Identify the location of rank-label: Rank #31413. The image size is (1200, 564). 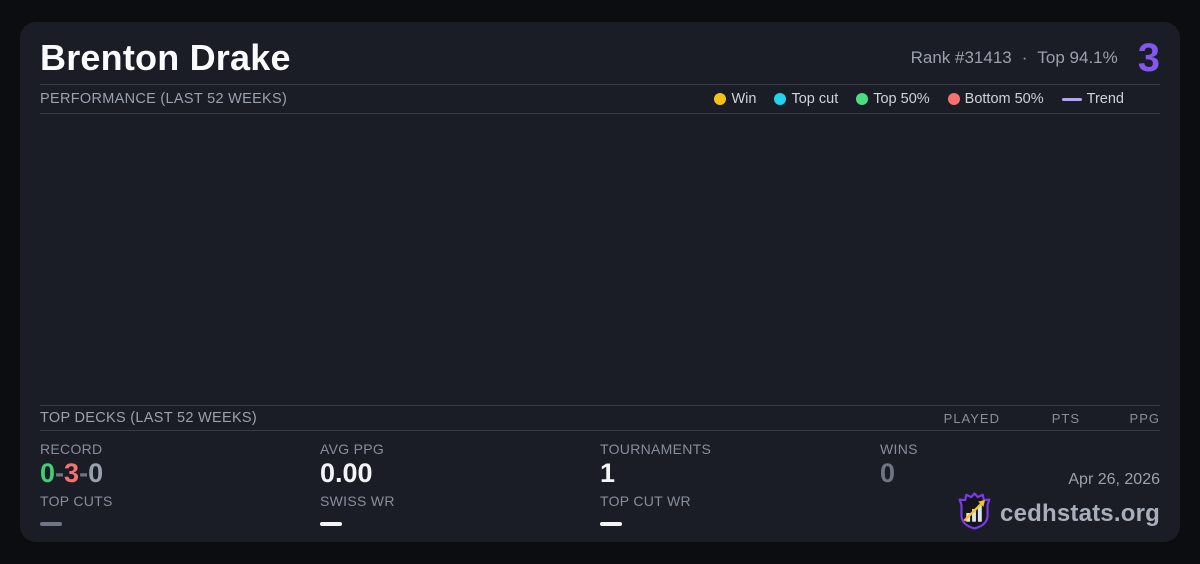
(961, 57).